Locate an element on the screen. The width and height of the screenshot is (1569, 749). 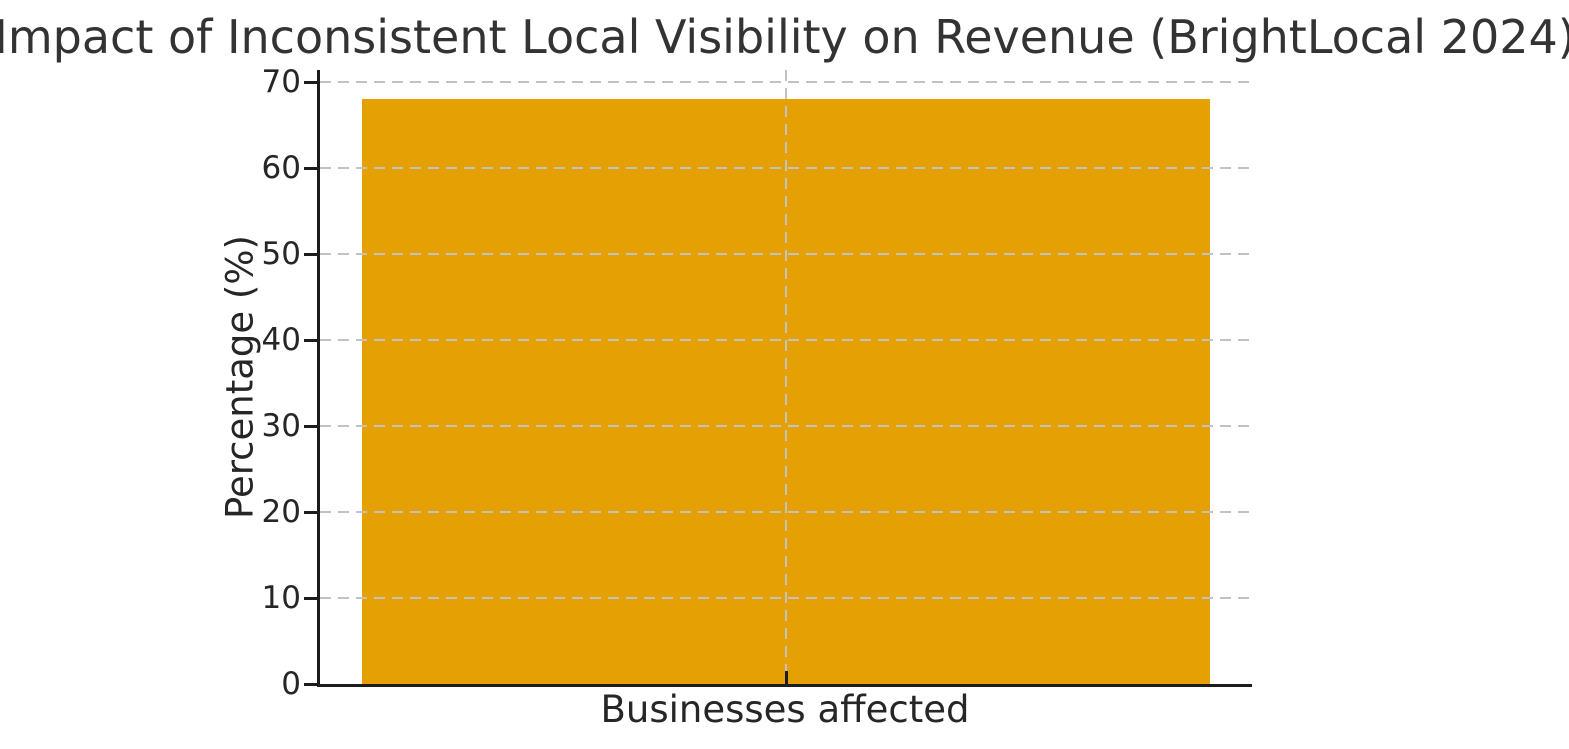
y-tick-label-30: 30 is located at coordinates (281, 426).